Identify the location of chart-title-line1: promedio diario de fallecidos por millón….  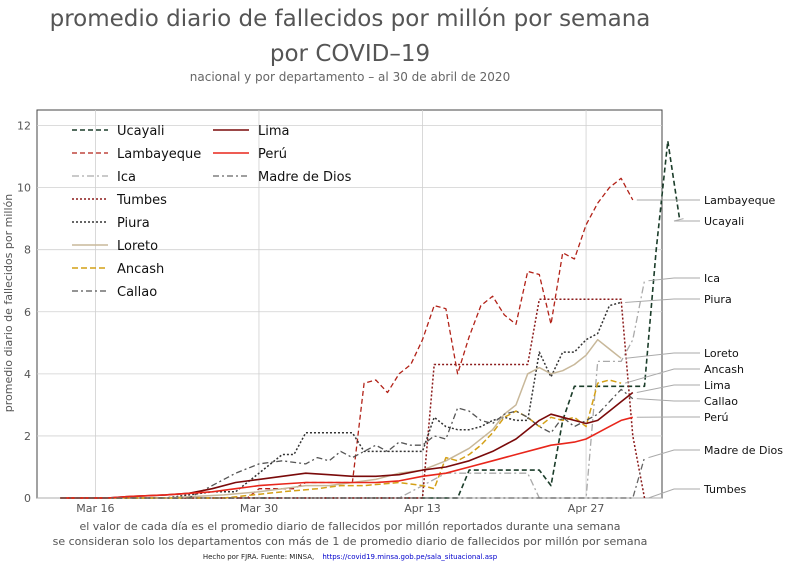
(350, 19).